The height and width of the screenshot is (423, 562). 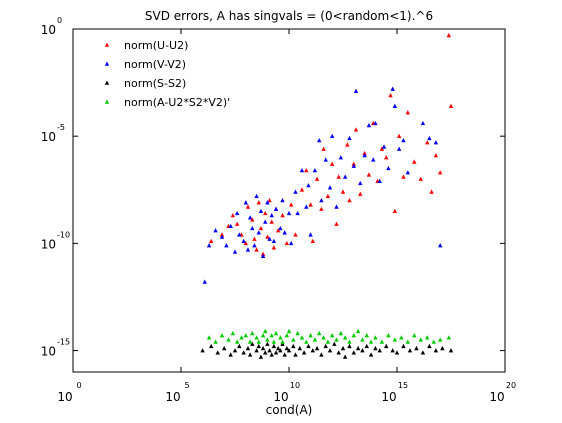 What do you see at coordinates (78, 385) in the screenshot?
I see `x-tick-exponent: 0` at bounding box center [78, 385].